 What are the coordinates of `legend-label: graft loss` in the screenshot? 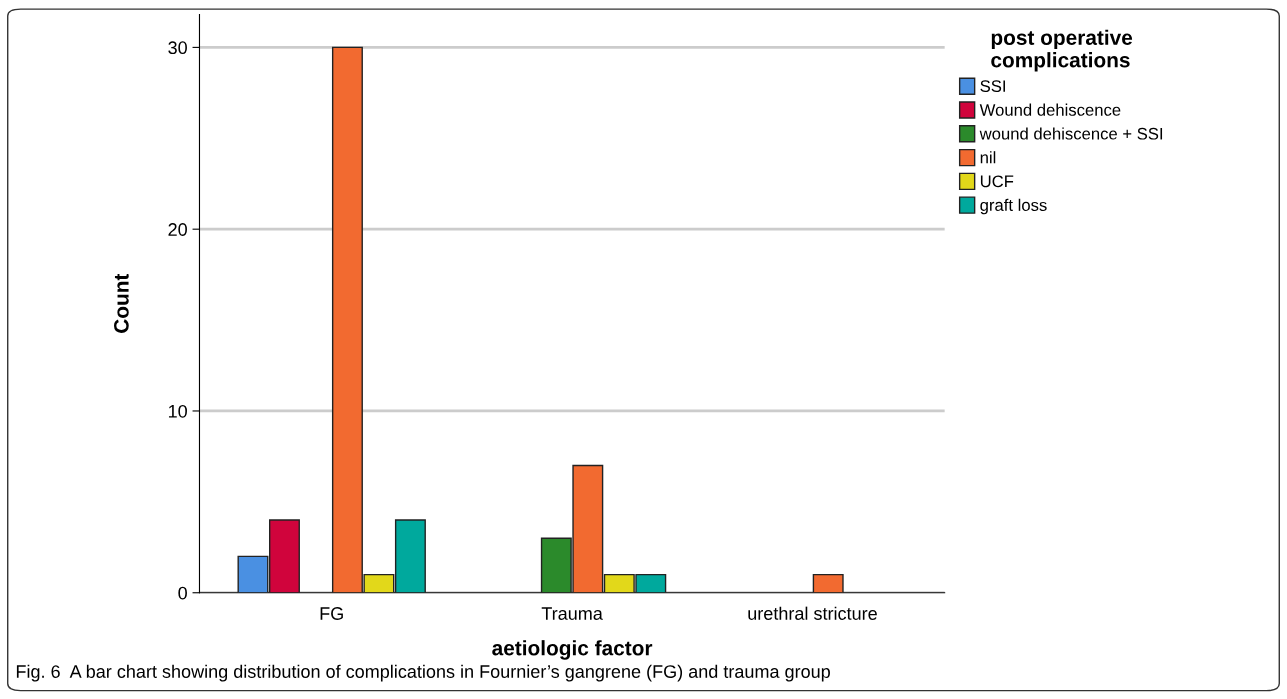 It's located at (1013, 206).